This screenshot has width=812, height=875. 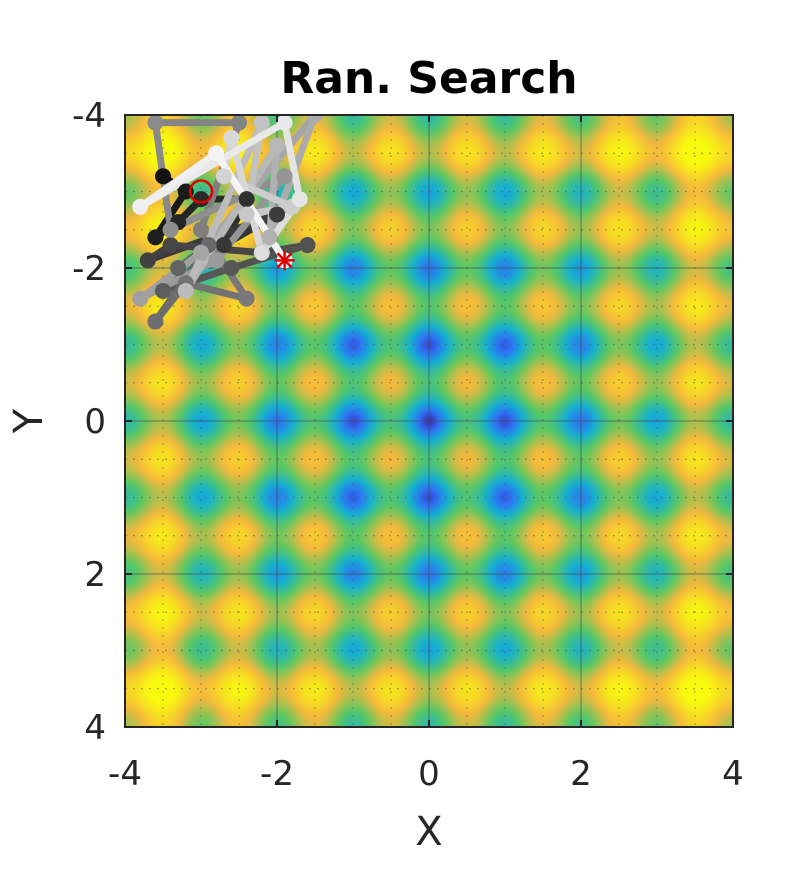 What do you see at coordinates (428, 78) in the screenshot?
I see `chart-title: Ran. Search` at bounding box center [428, 78].